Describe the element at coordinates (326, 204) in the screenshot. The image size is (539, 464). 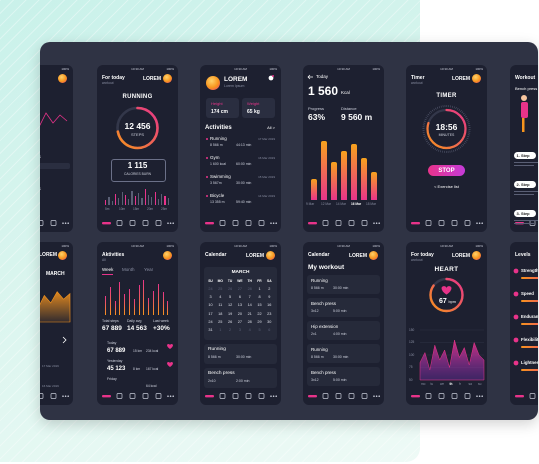
I see `x-tick-label: 12 Mar` at that location.